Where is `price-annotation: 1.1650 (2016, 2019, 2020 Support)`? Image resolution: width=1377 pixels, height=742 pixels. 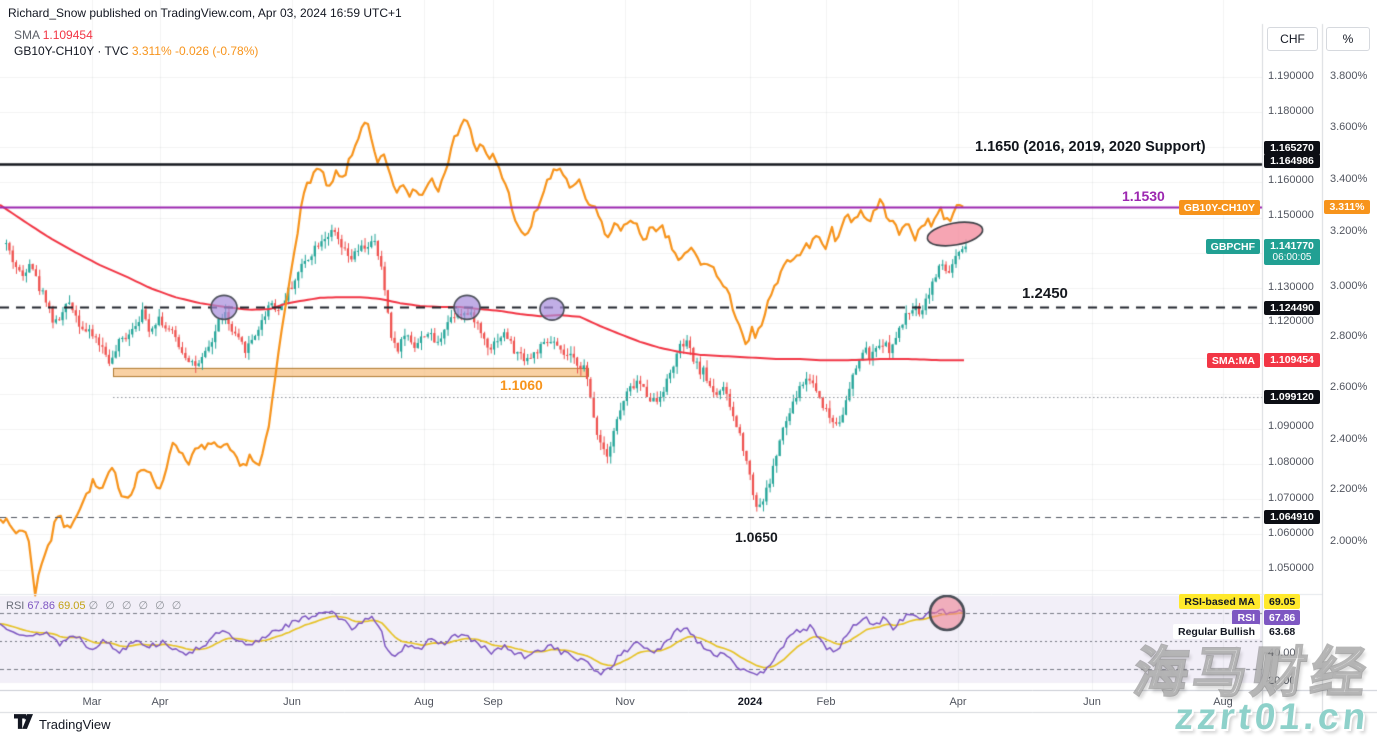 price-annotation: 1.1650 (2016, 2019, 2020 Support) is located at coordinates (1090, 147).